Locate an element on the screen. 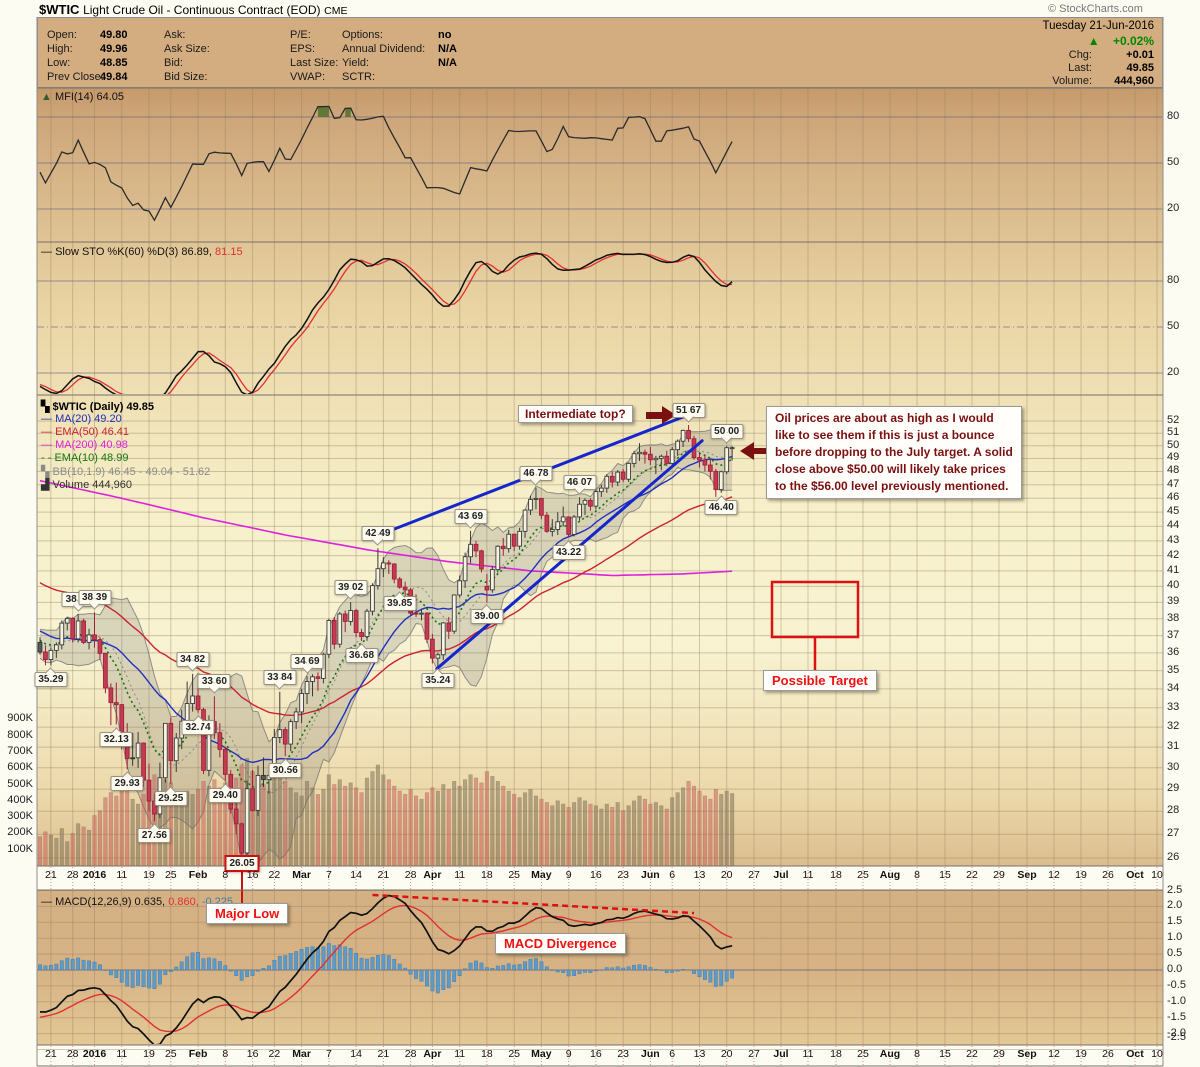 Image resolution: width=1200 pixels, height=1067 pixels. yield-value: N/A is located at coordinates (447, 63).